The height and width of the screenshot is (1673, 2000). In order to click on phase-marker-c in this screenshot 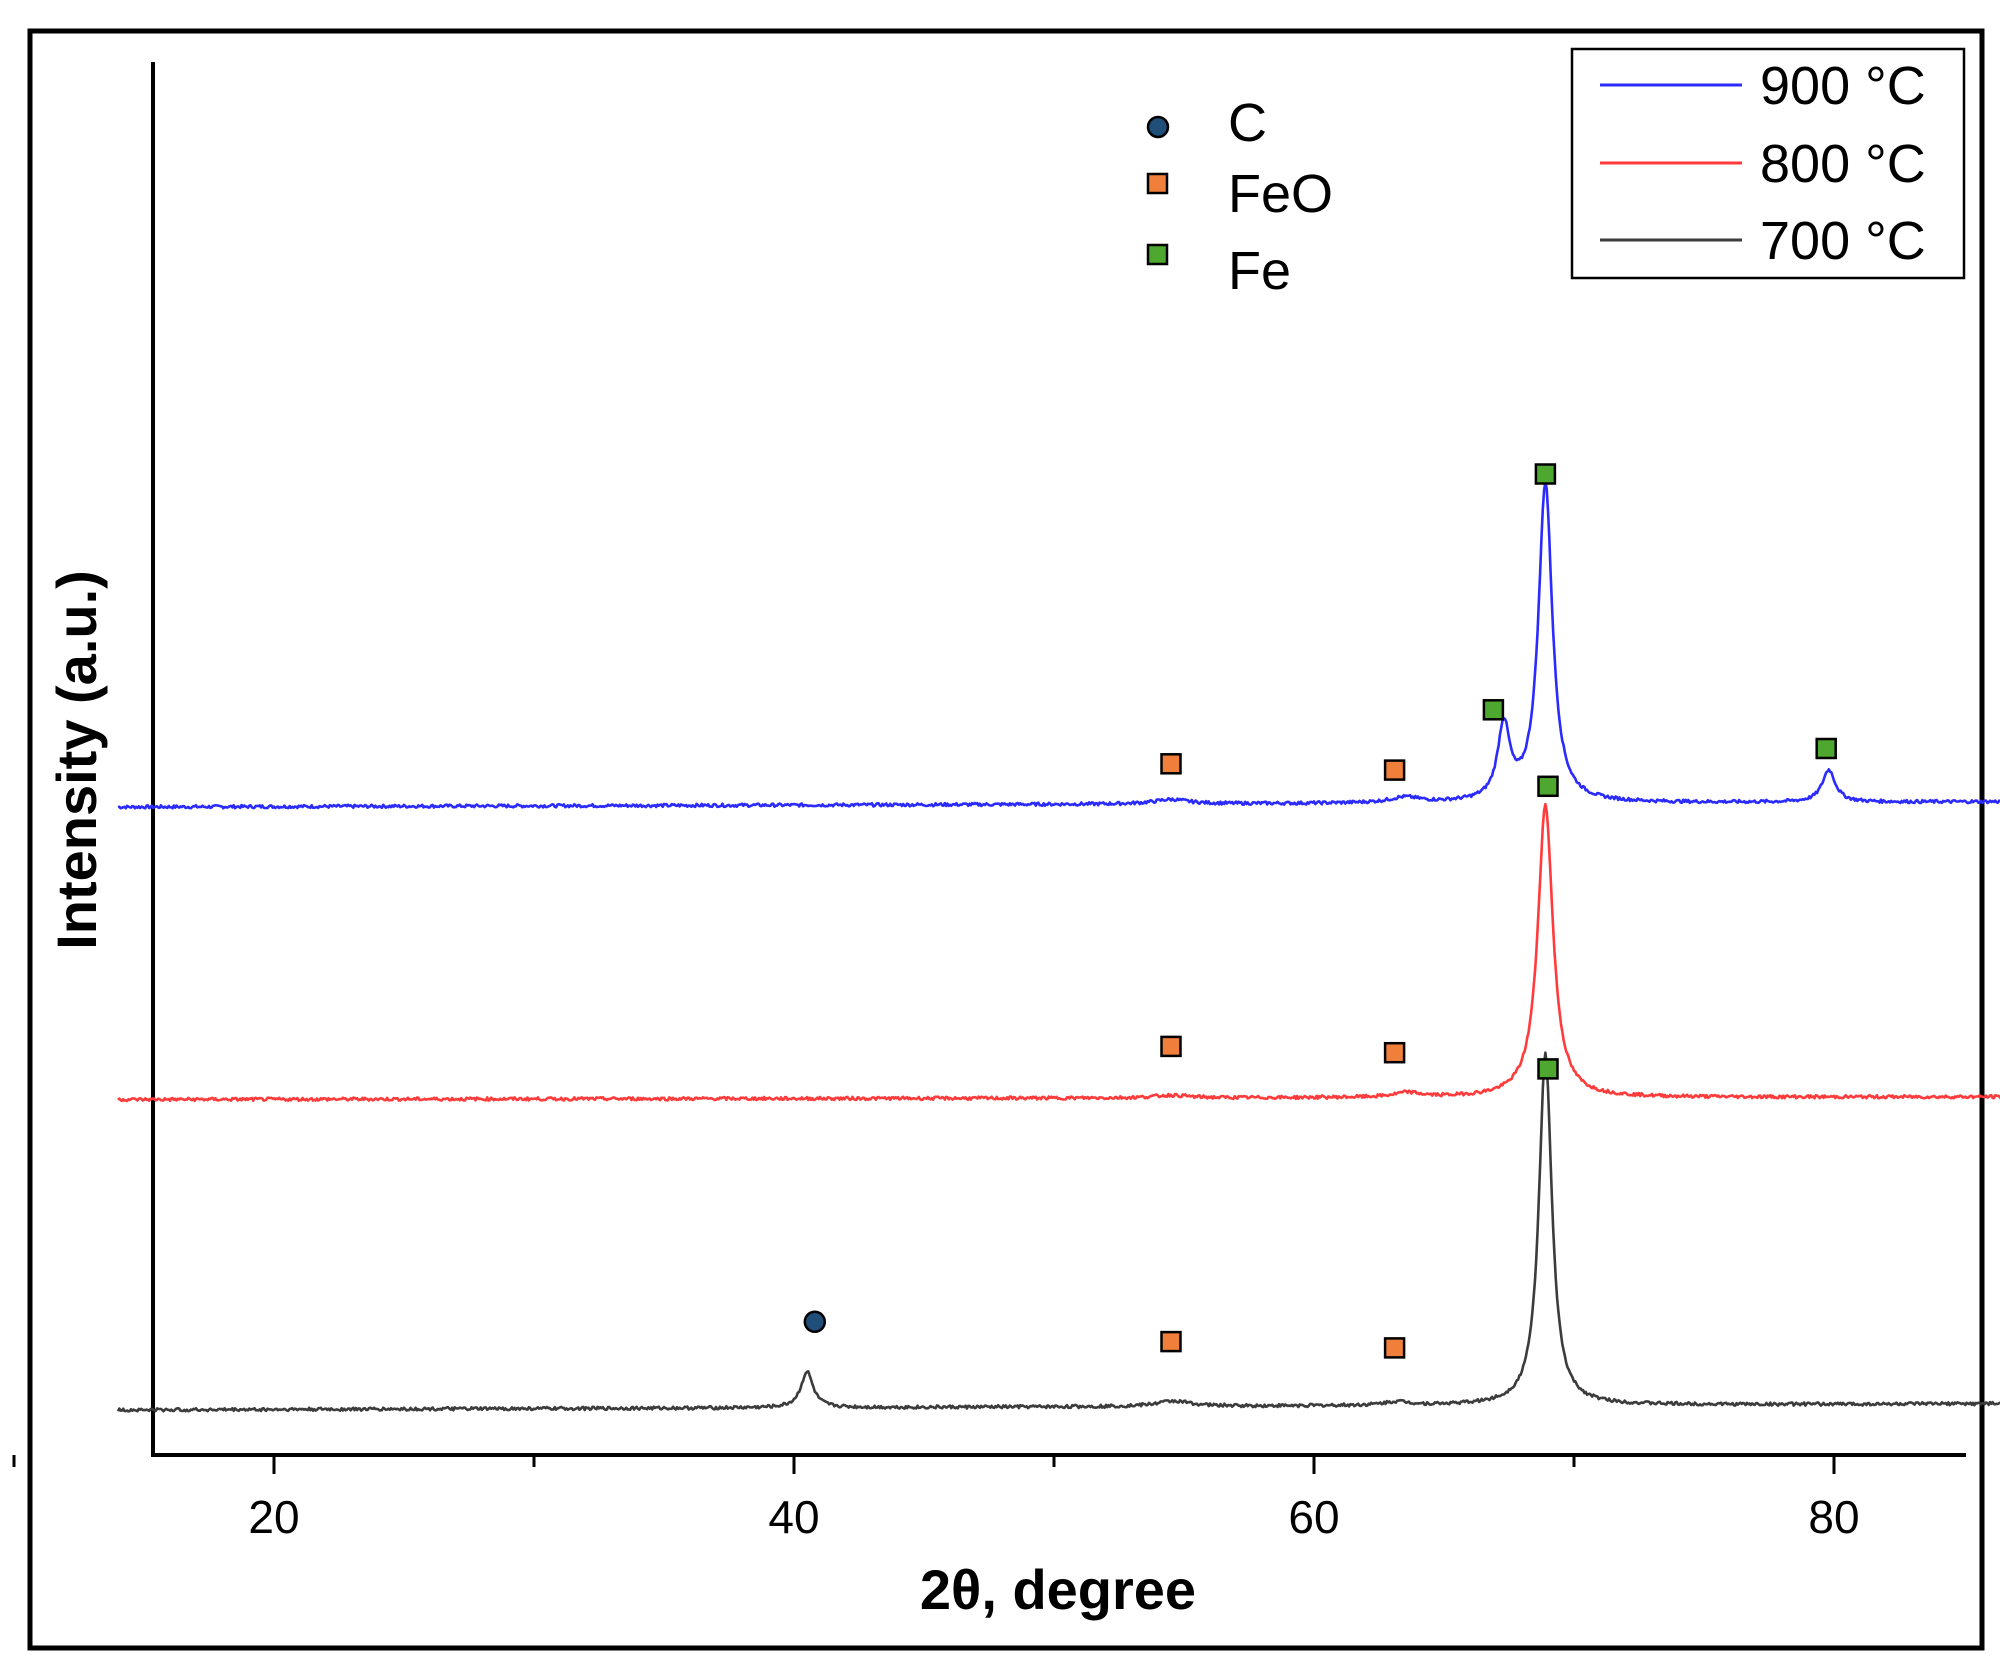, I will do `click(815, 1322)`.